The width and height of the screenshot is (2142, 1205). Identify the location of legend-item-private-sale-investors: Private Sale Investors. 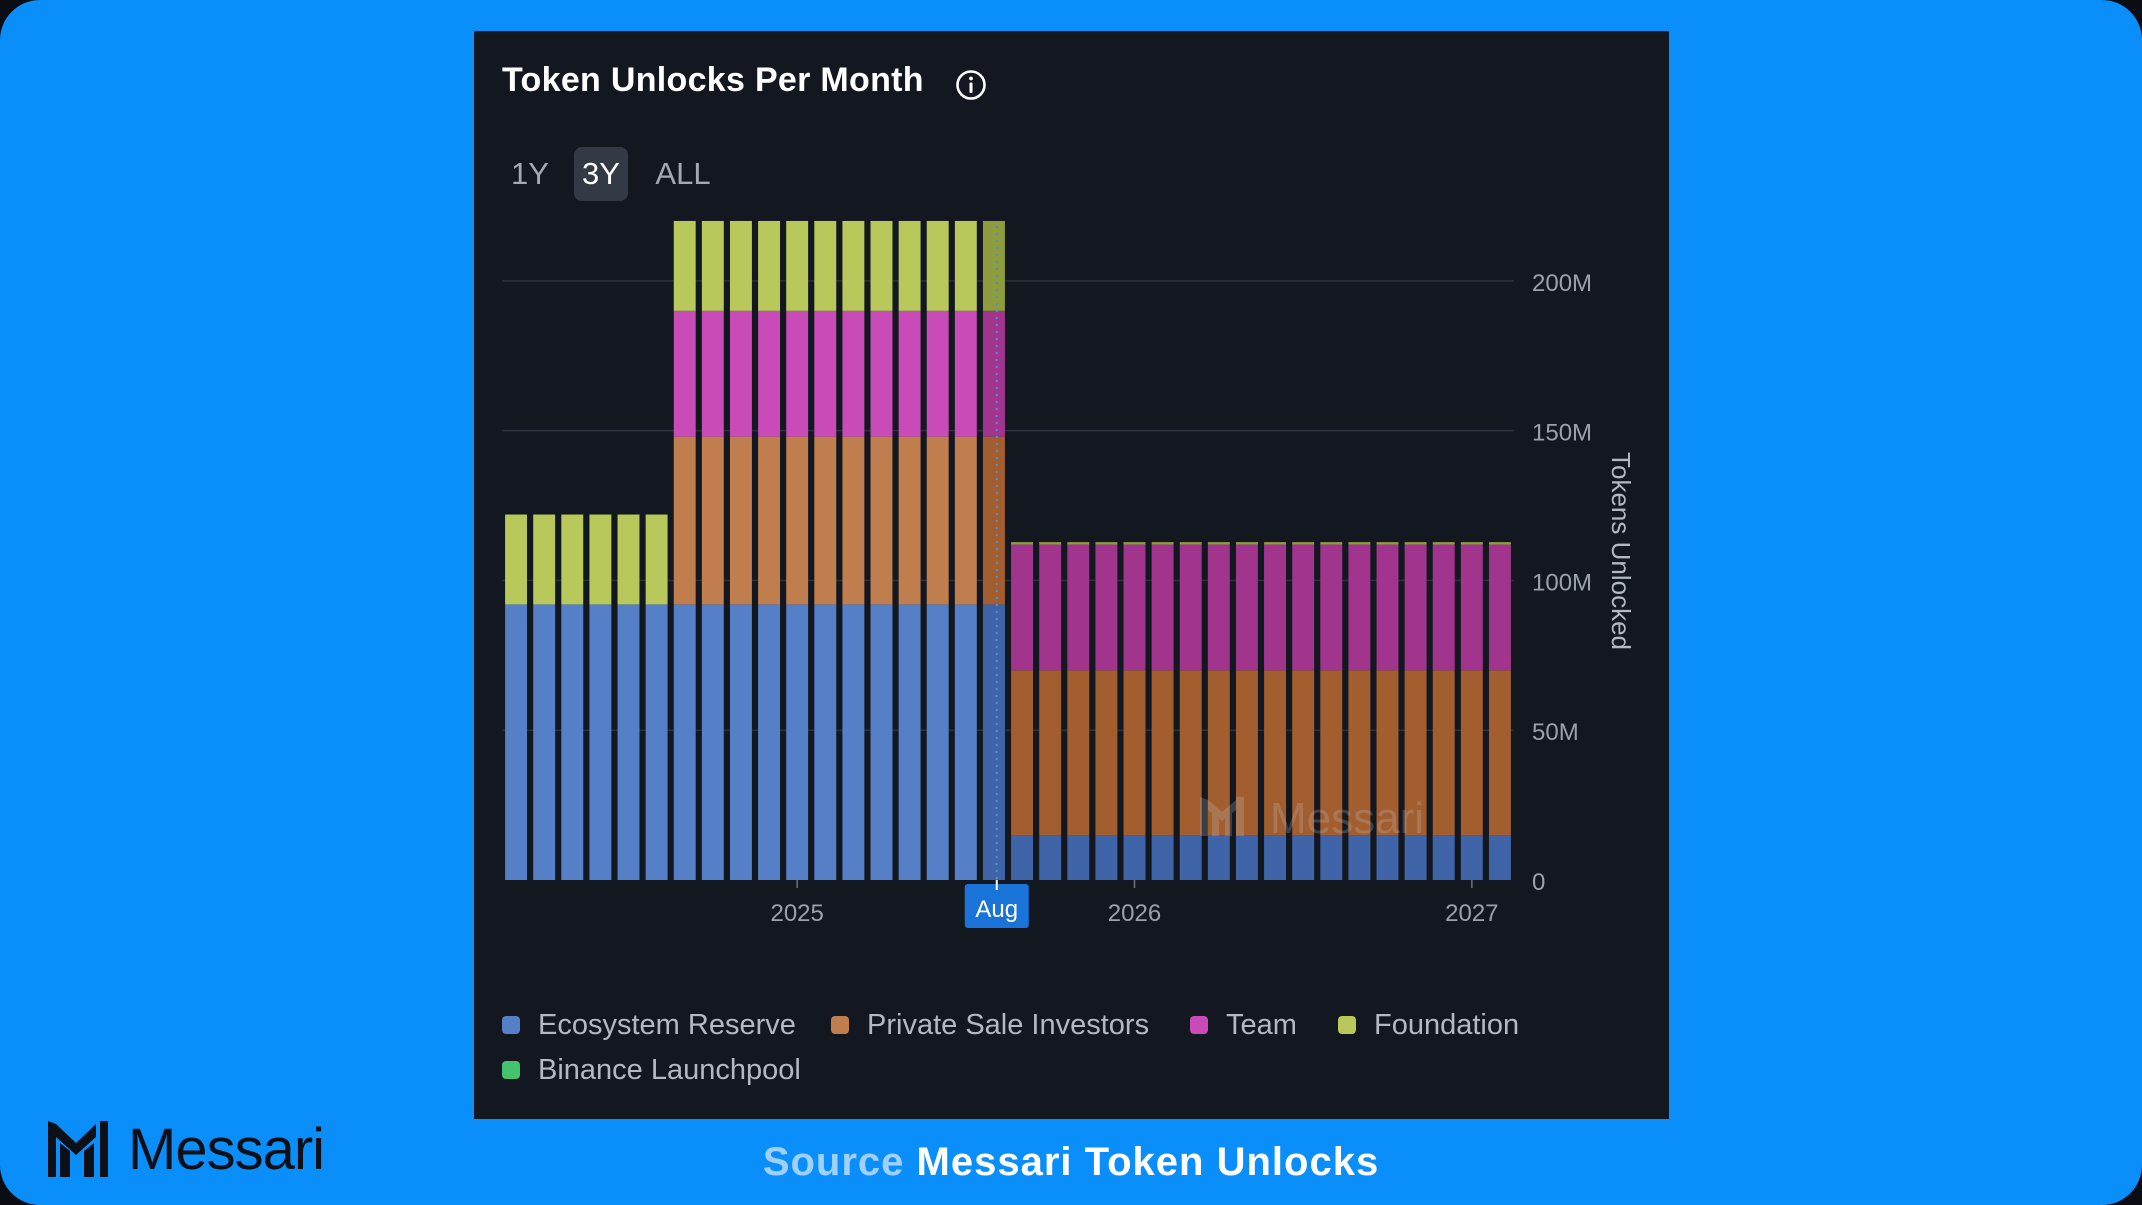
(990, 1025).